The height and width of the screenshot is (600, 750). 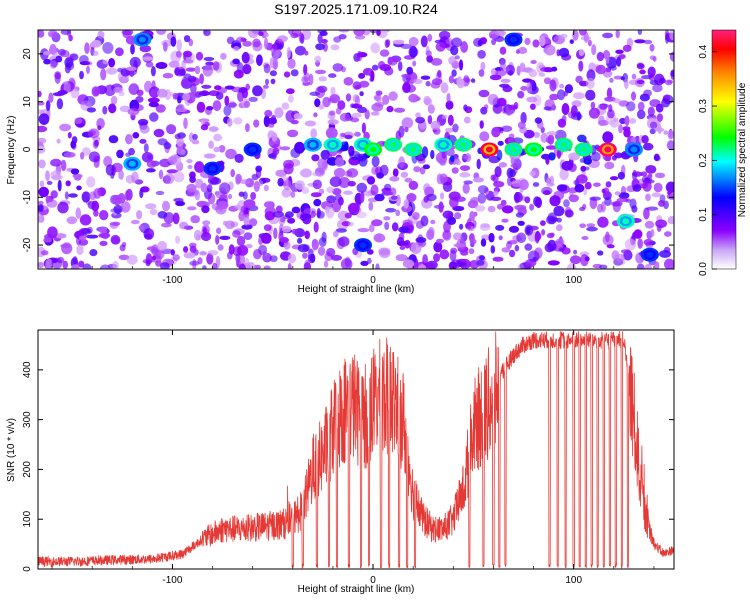 I want to click on y-tick-label: -10, so click(x=27, y=197).